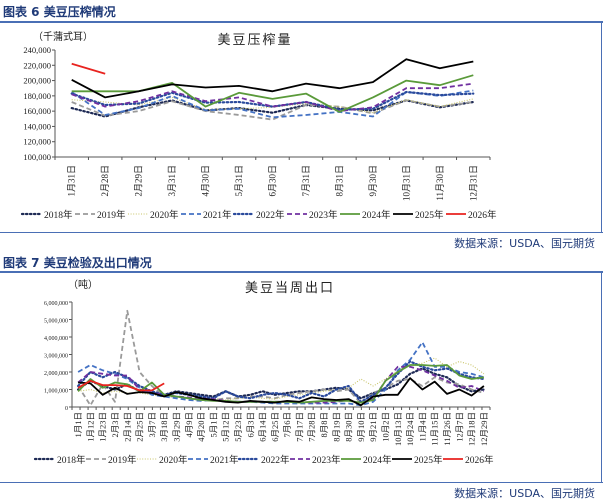 The image size is (603, 500). What do you see at coordinates (37, 142) in the screenshot?
I see `y-tick-label: 120,000` at bounding box center [37, 142].